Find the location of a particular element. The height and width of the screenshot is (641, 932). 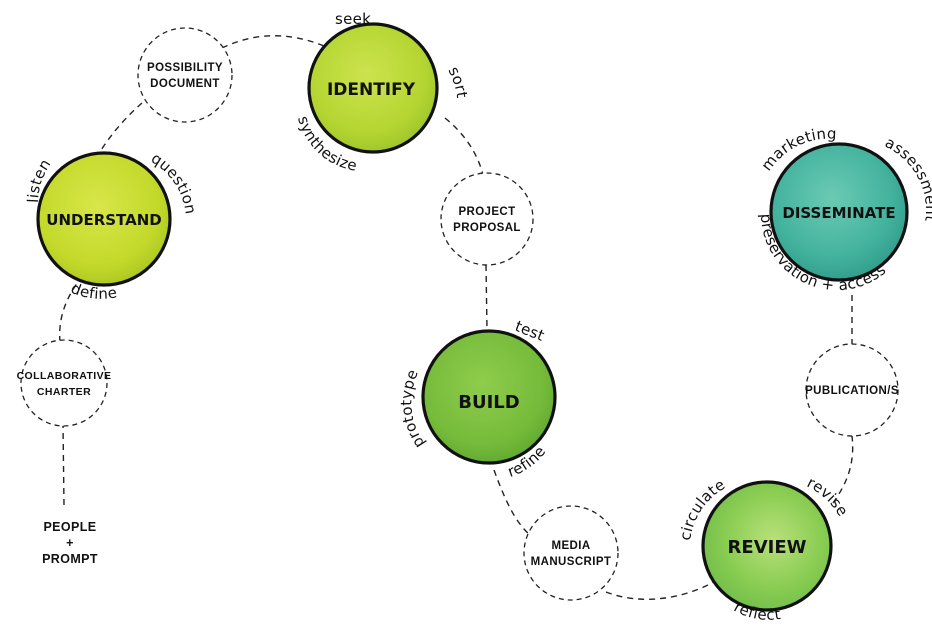

phase-understand: UNDERSTAND listen question define is located at coordinates (111, 226).